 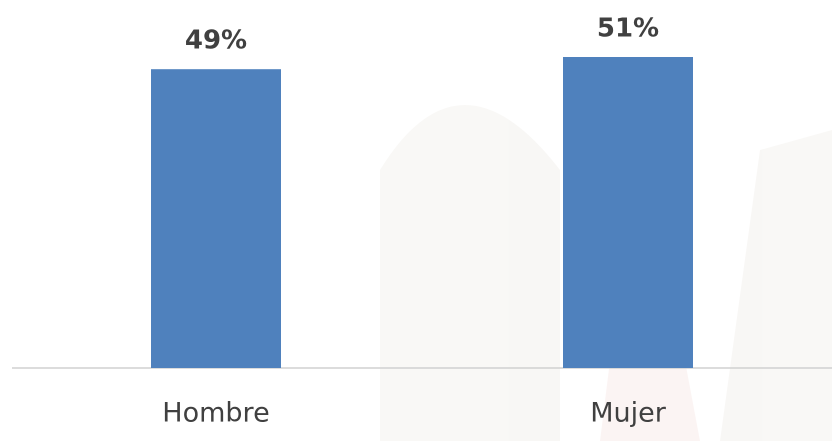 I want to click on x-tick-label: Hombre, so click(x=215, y=413).